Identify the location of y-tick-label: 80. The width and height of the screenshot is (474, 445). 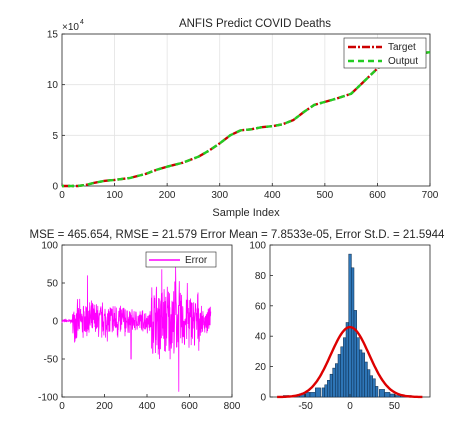
(261, 276).